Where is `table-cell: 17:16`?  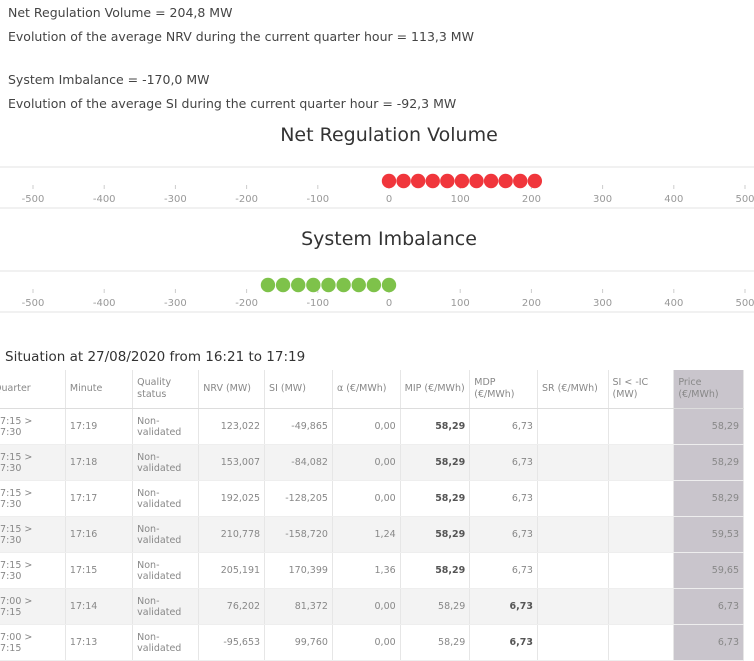 table-cell: 17:16 is located at coordinates (99, 534).